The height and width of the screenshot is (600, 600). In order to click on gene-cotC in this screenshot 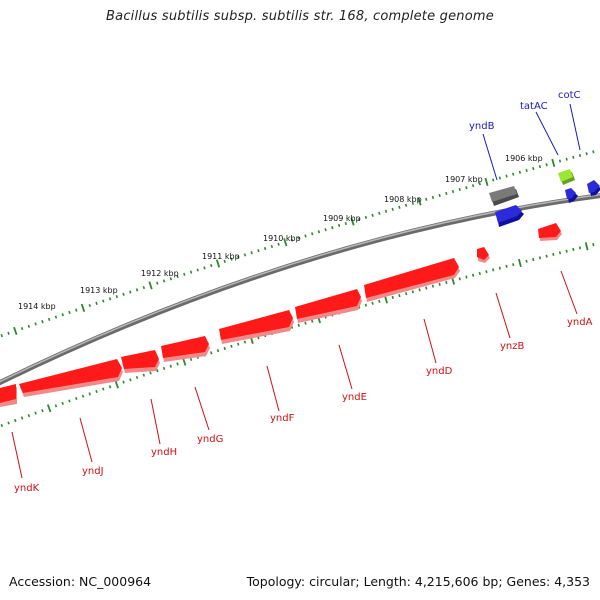, I will do `click(593, 186)`.